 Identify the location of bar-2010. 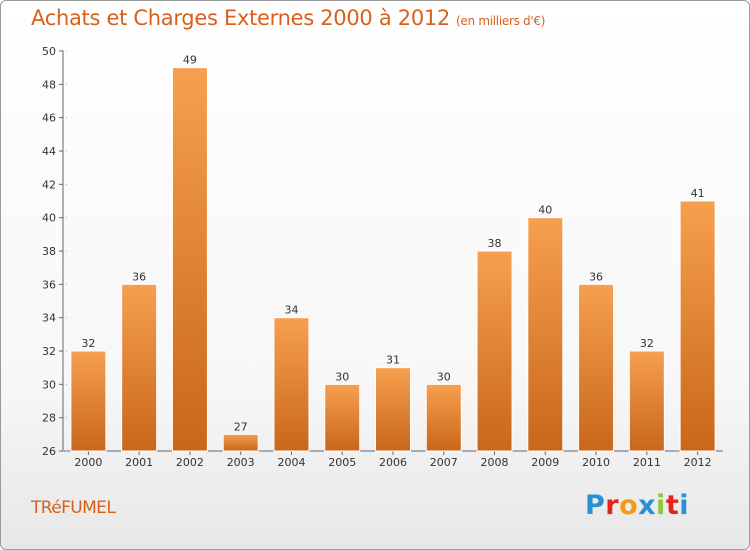
(596, 367).